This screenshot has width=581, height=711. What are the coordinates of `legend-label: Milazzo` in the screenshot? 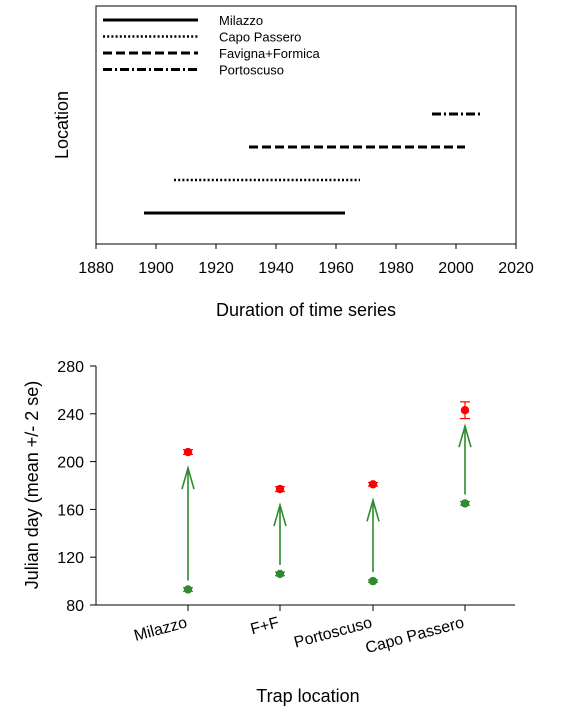 It's located at (241, 20).